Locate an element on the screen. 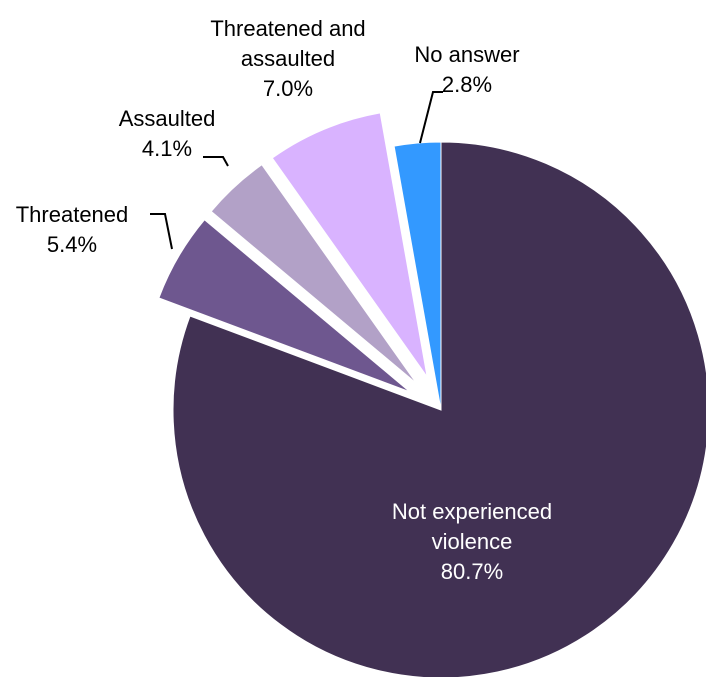 The height and width of the screenshot is (677, 706). slice-value-label: 80.7% is located at coordinates (472, 571).